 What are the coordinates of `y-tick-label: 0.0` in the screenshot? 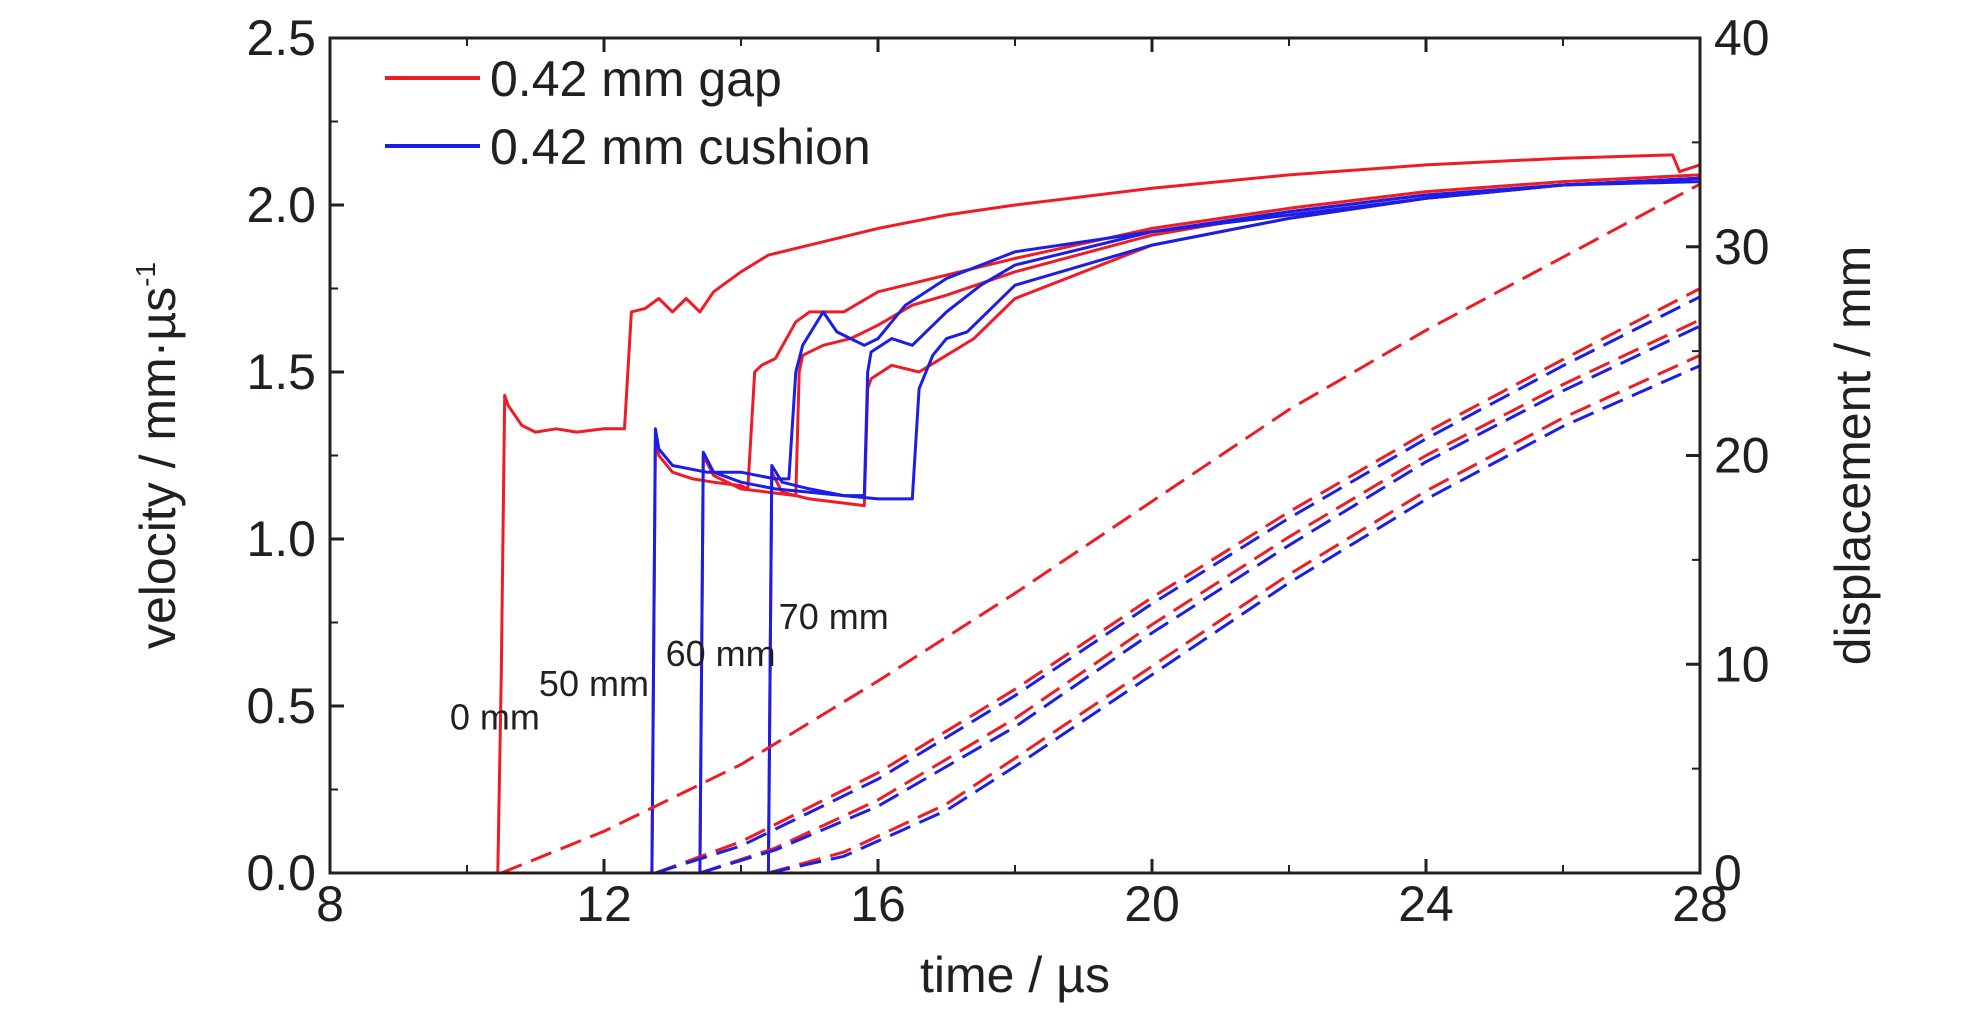 It's located at (281, 873).